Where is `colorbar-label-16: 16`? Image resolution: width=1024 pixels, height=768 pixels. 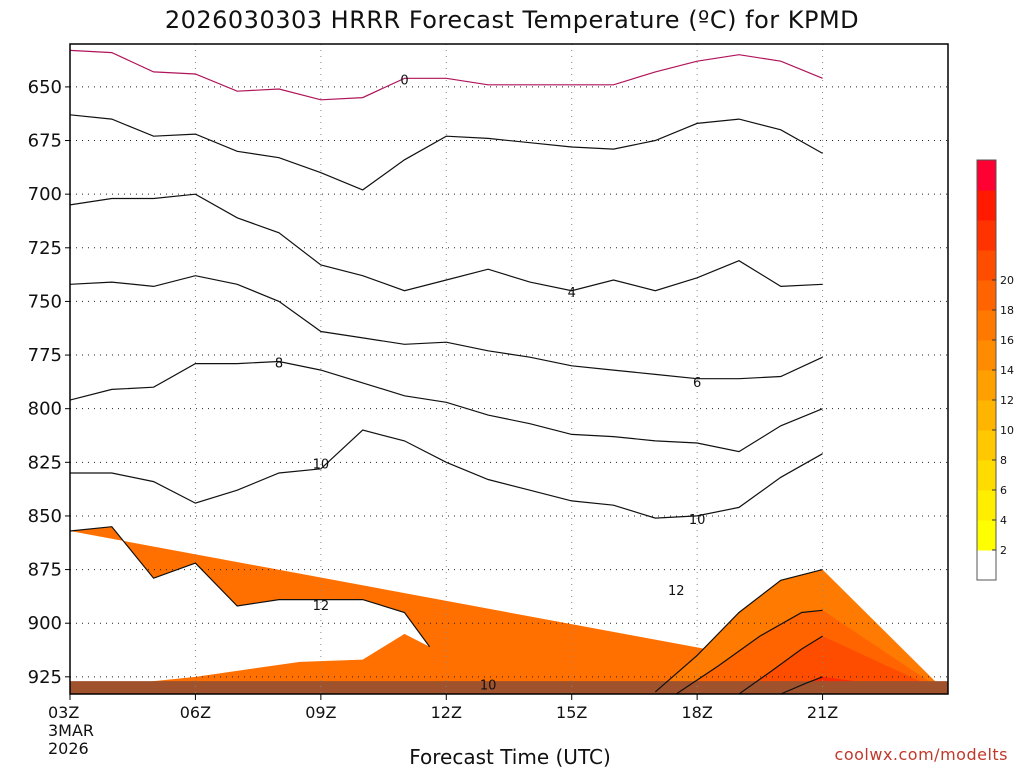 colorbar-label-16: 16 is located at coordinates (1007, 340).